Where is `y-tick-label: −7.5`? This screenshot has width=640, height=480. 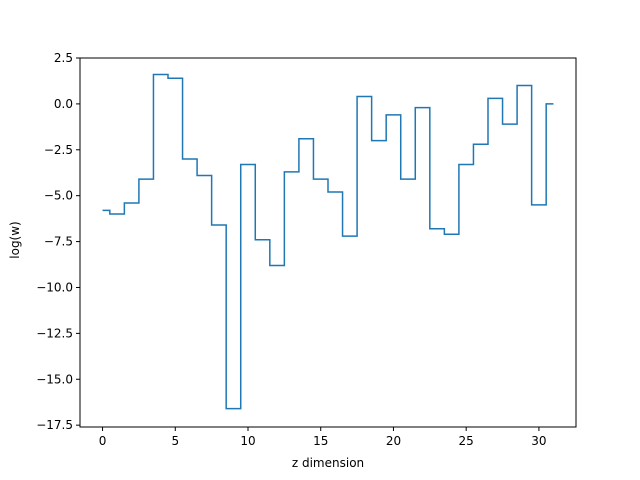 y-tick-label: −7.5 is located at coordinates (58, 242).